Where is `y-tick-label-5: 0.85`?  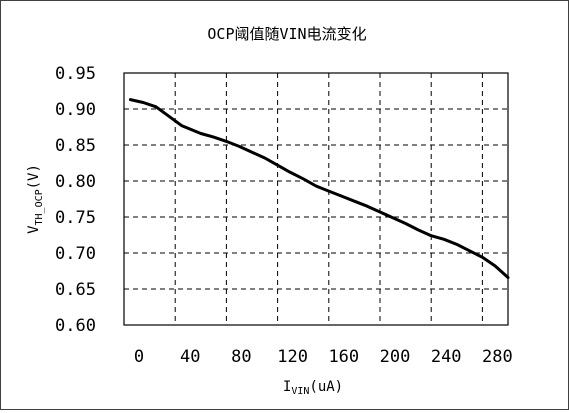 y-tick-label-5: 0.85 is located at coordinates (75, 146).